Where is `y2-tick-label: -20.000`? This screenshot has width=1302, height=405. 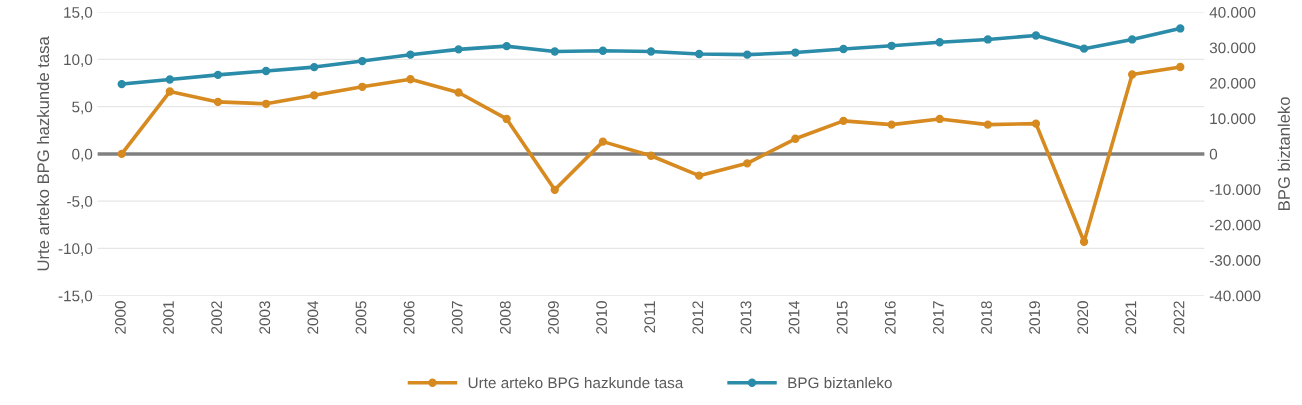 y2-tick-label: -20.000 is located at coordinates (1235, 225).